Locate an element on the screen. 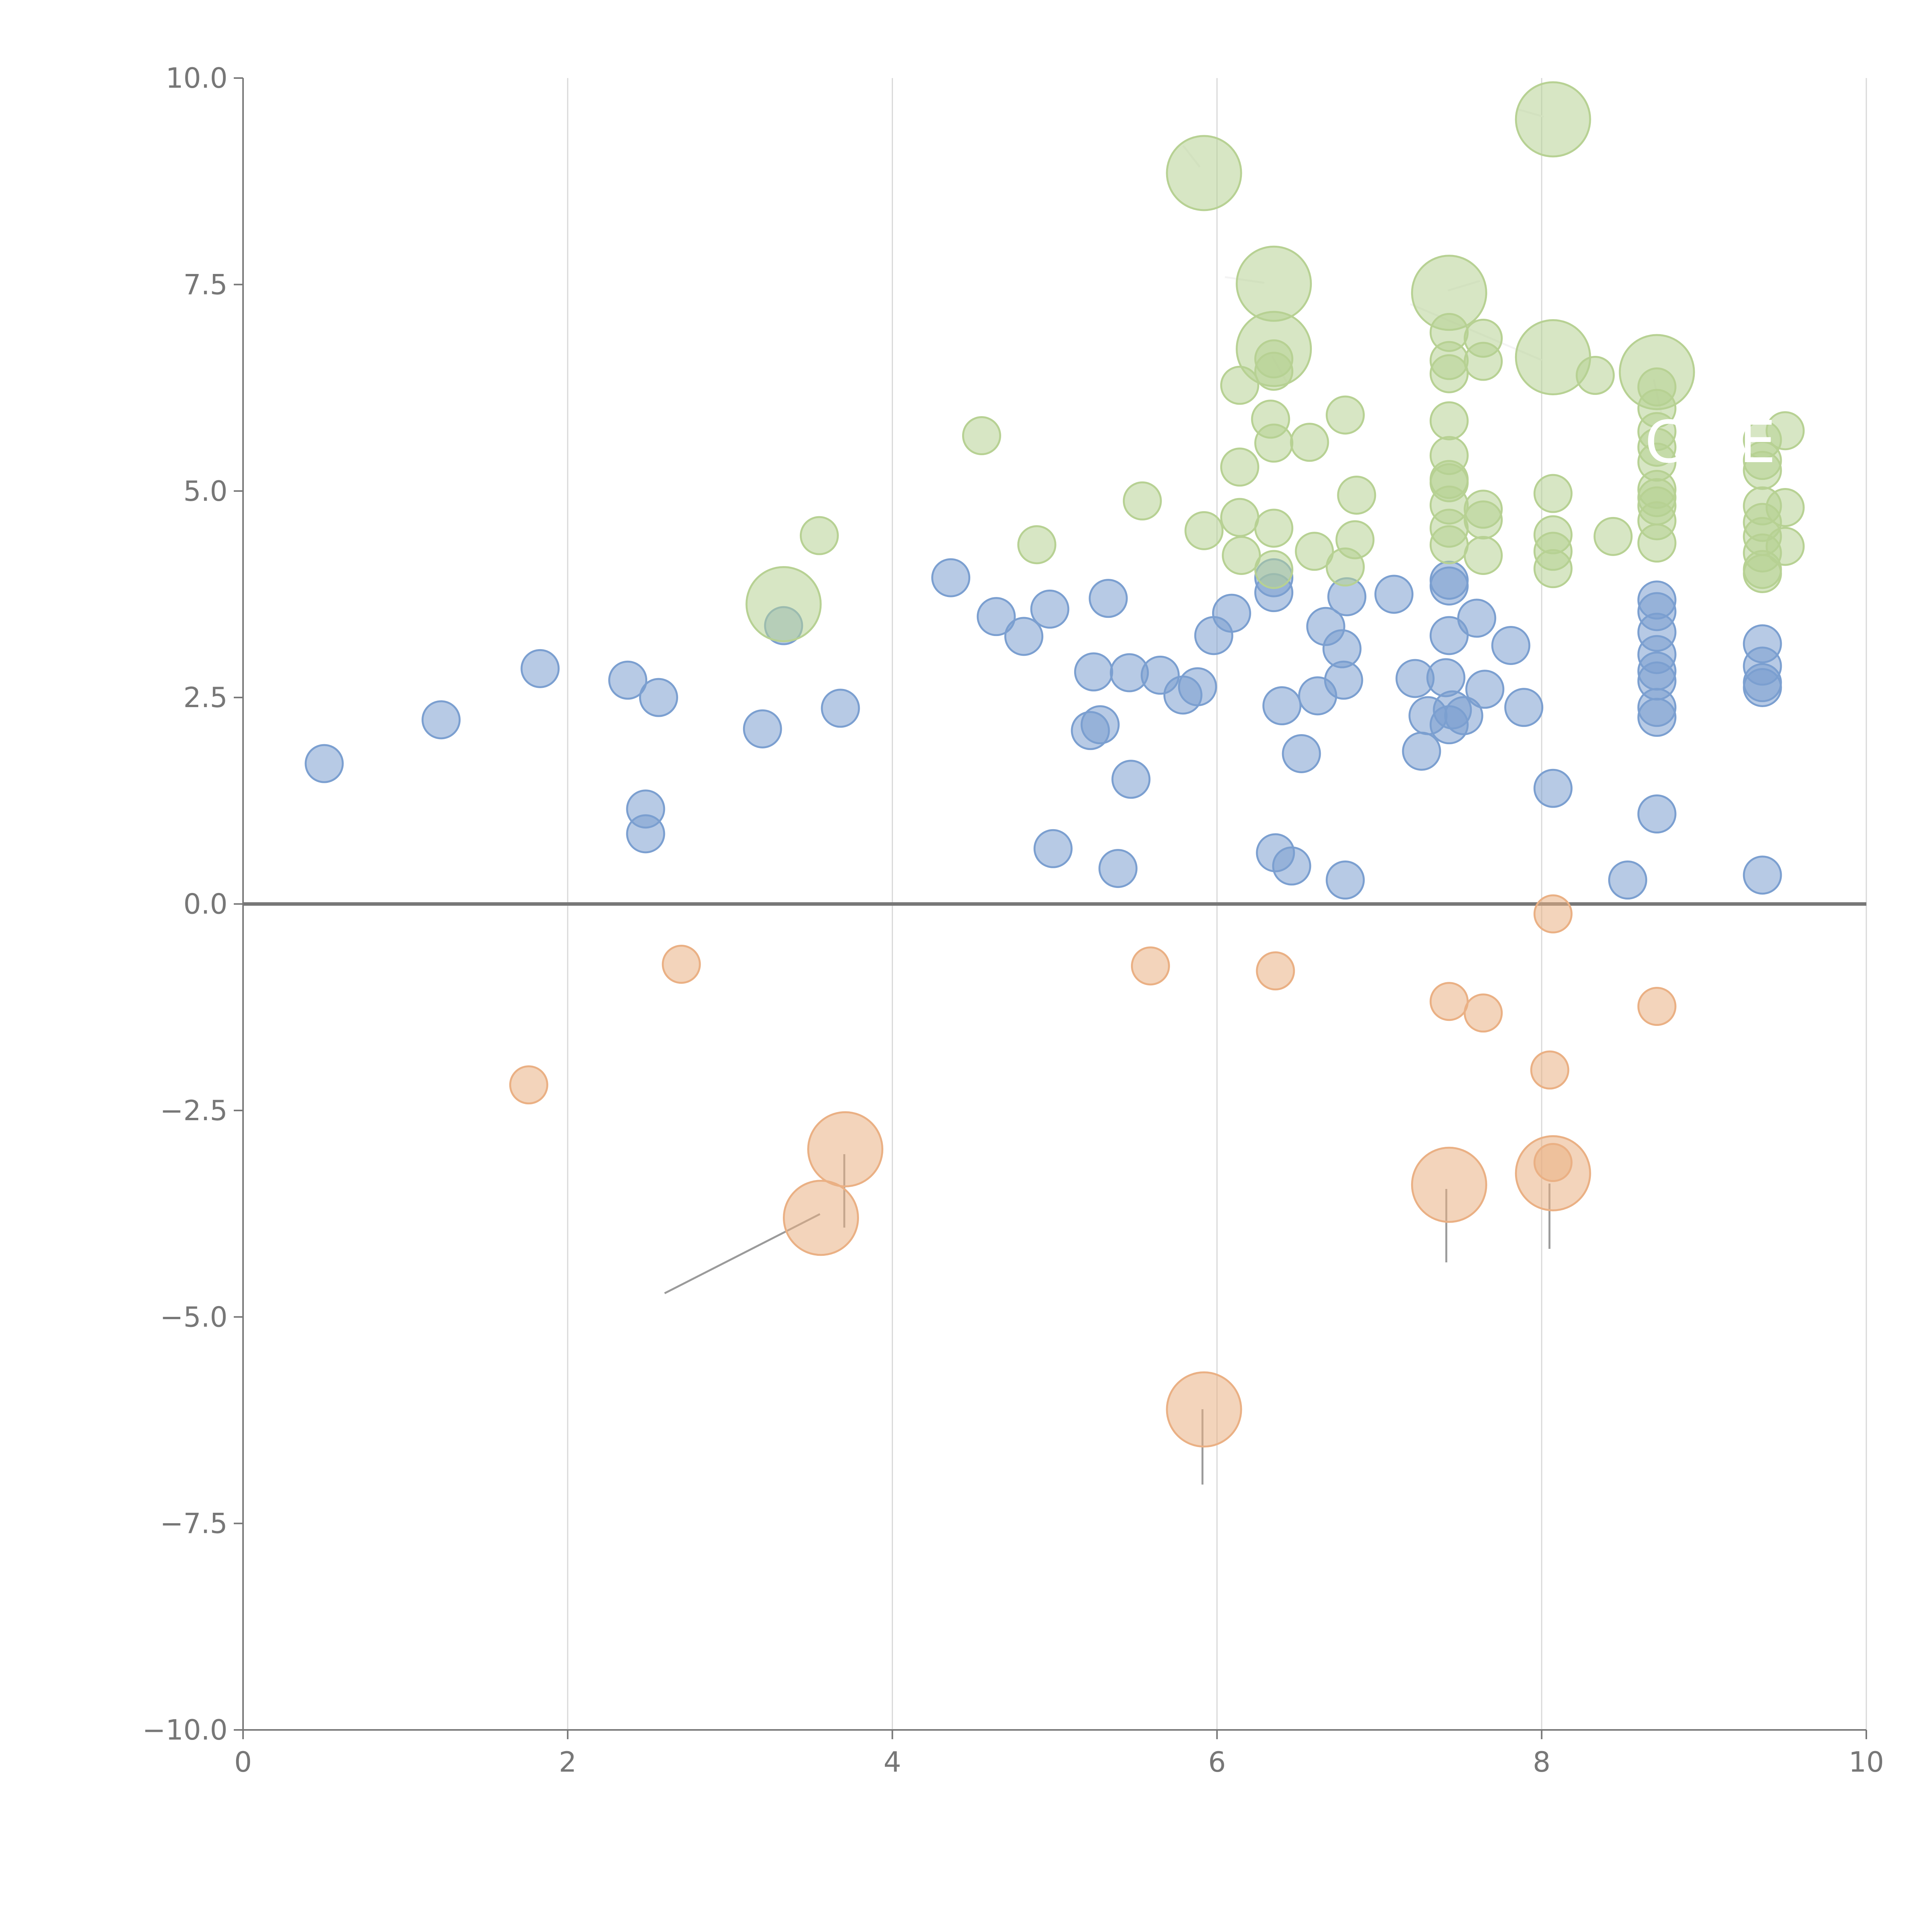 This screenshot has height=1932, width=1932. x-tick-label: 8 is located at coordinates (1542, 1762).